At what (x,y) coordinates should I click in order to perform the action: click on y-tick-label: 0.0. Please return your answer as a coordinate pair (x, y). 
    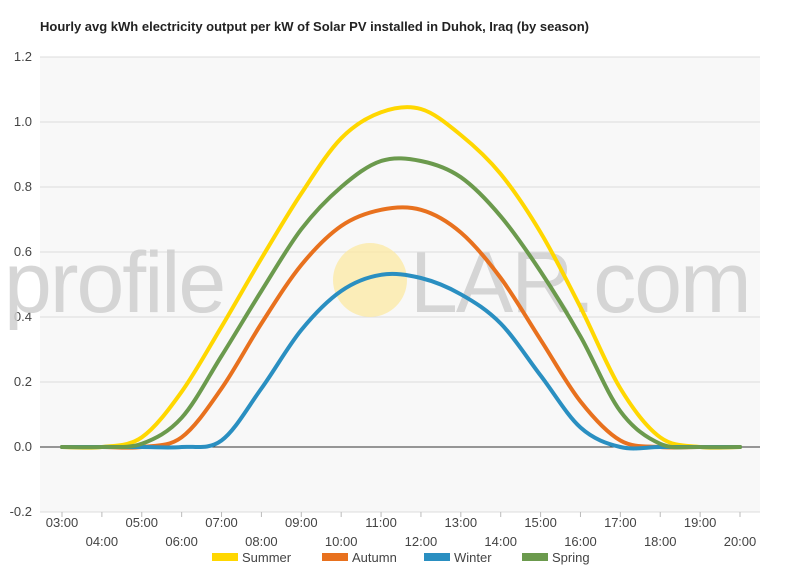
    Looking at the image, I should click on (23, 446).